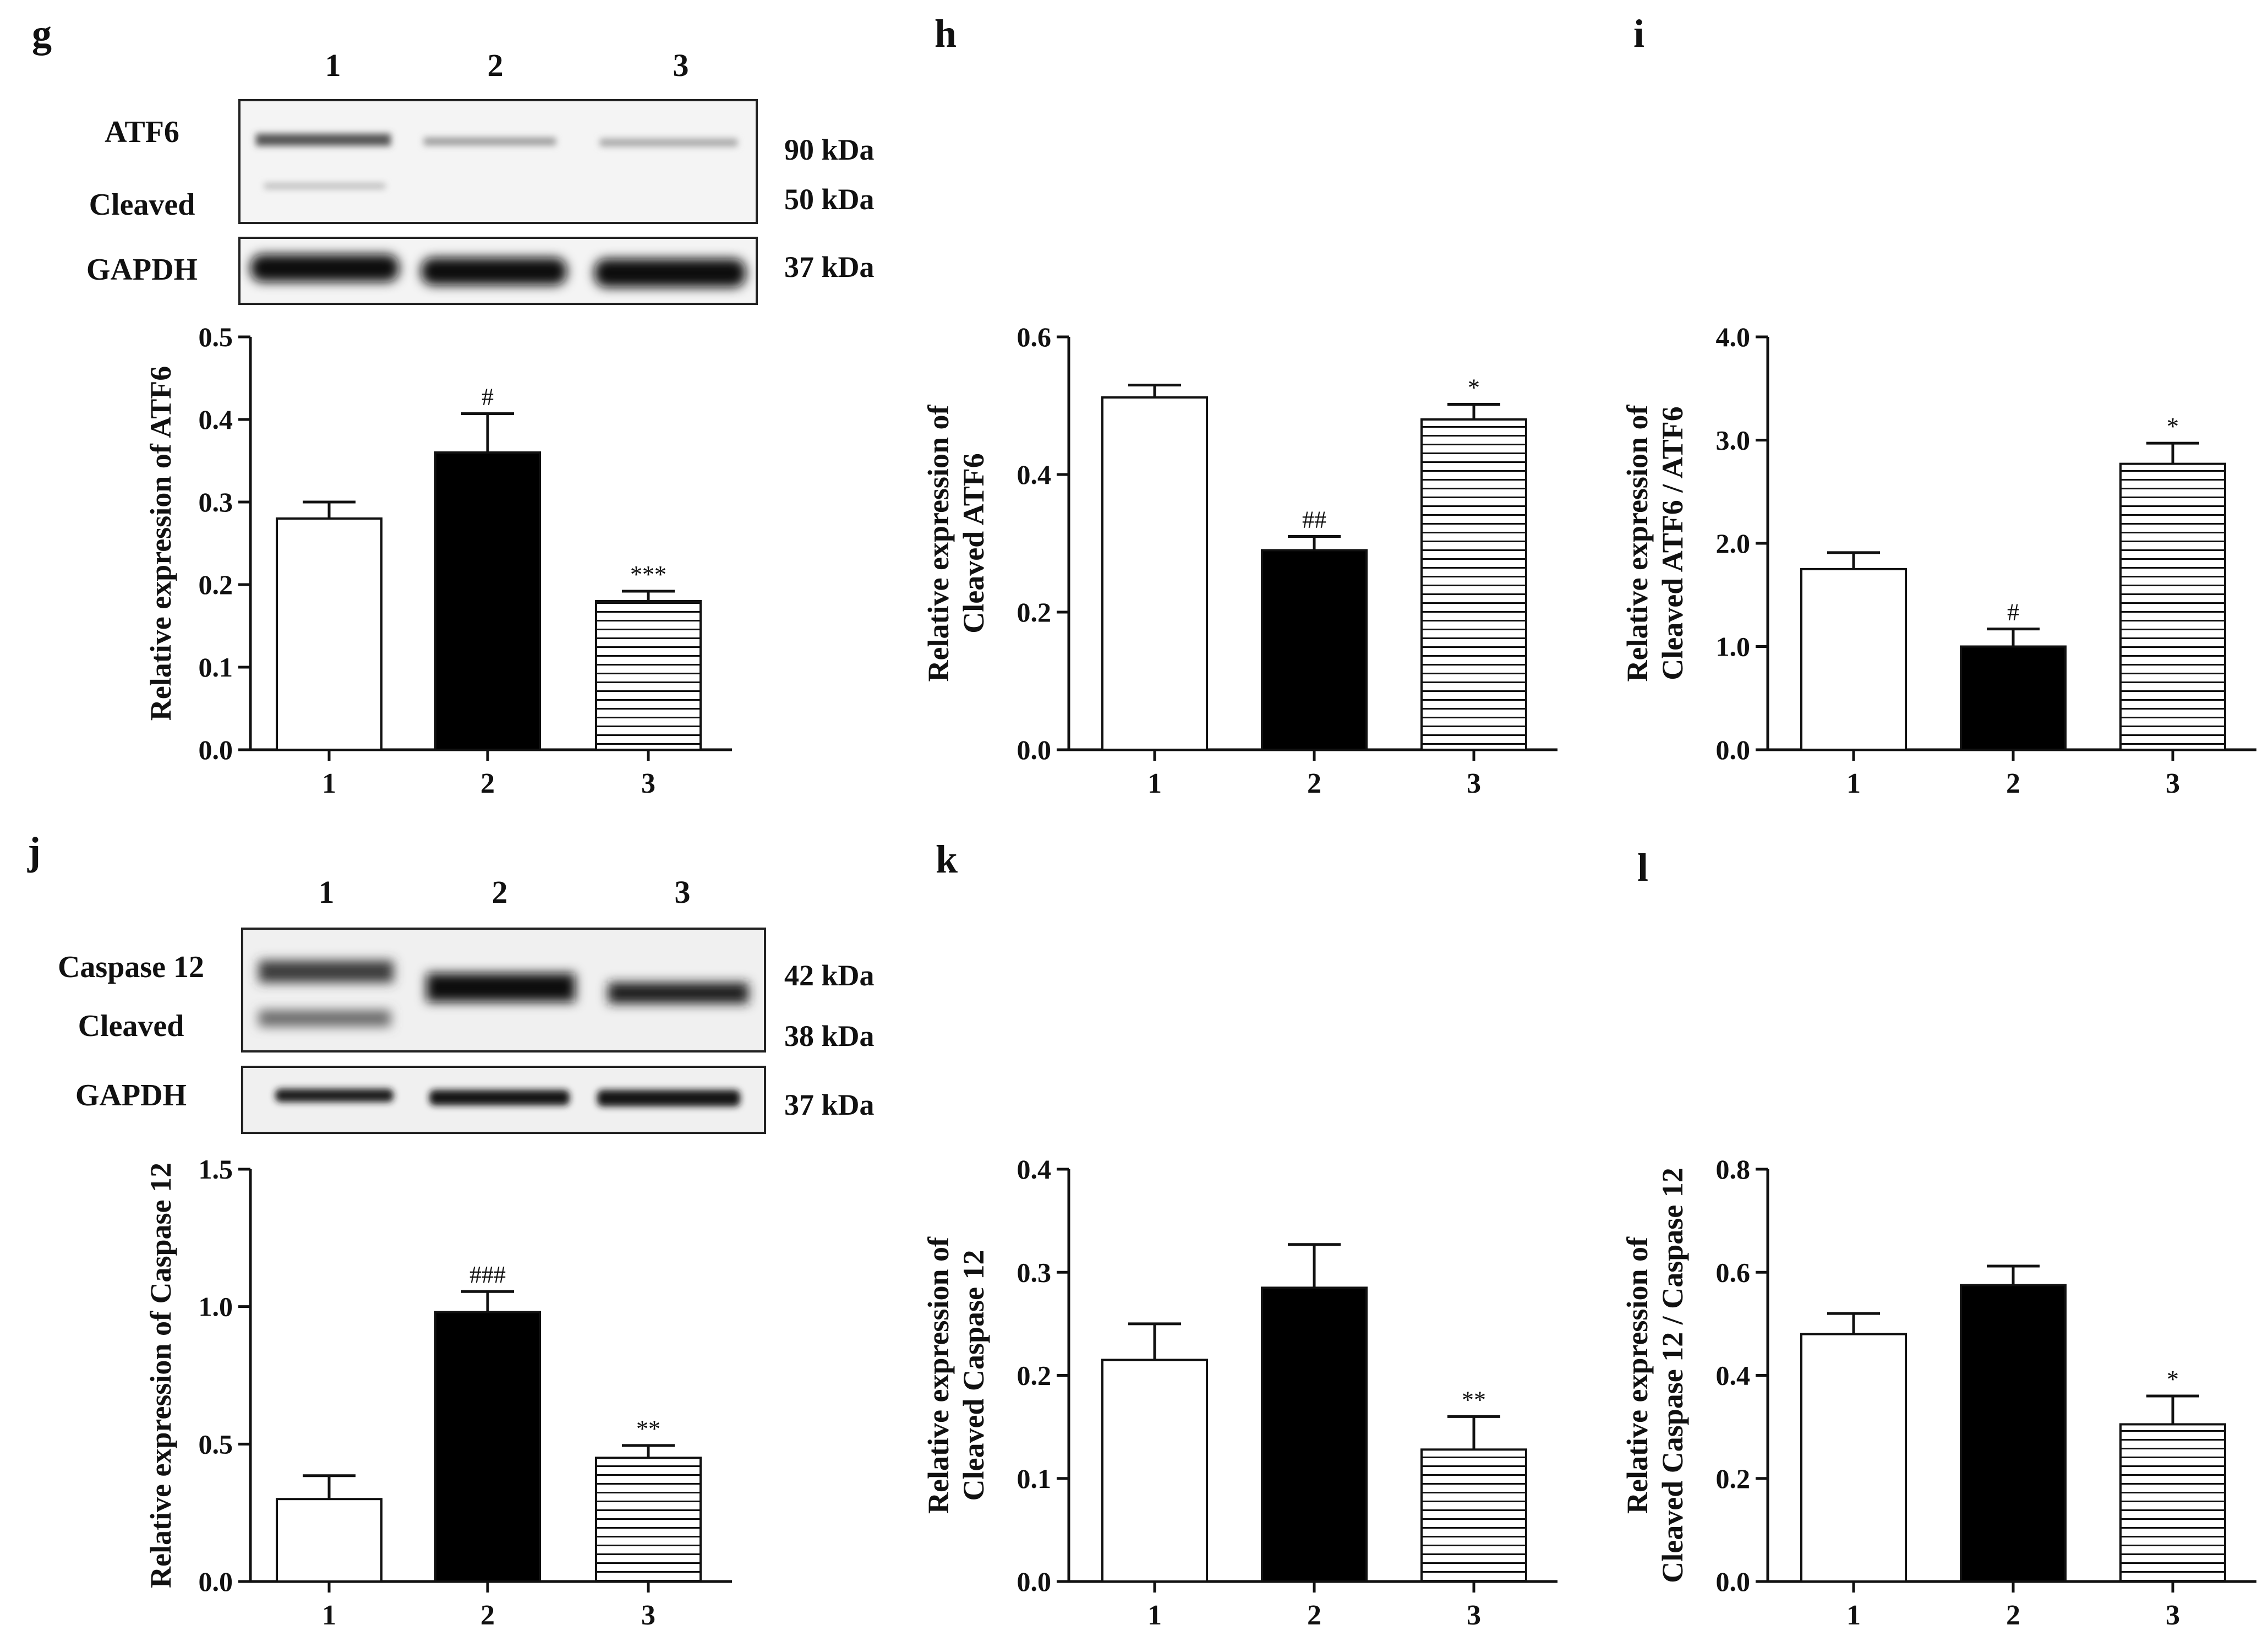 The width and height of the screenshot is (2268, 1636). Describe the element at coordinates (648, 575) in the screenshot. I see `significance-label: ***` at that location.